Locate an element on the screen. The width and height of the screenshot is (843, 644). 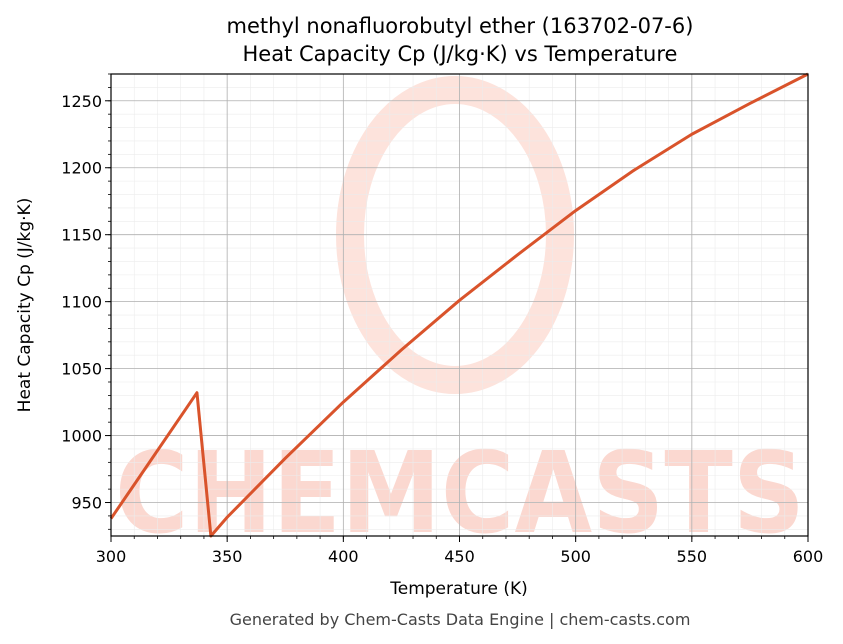
y-tick-label: 1150 is located at coordinates (81, 235).